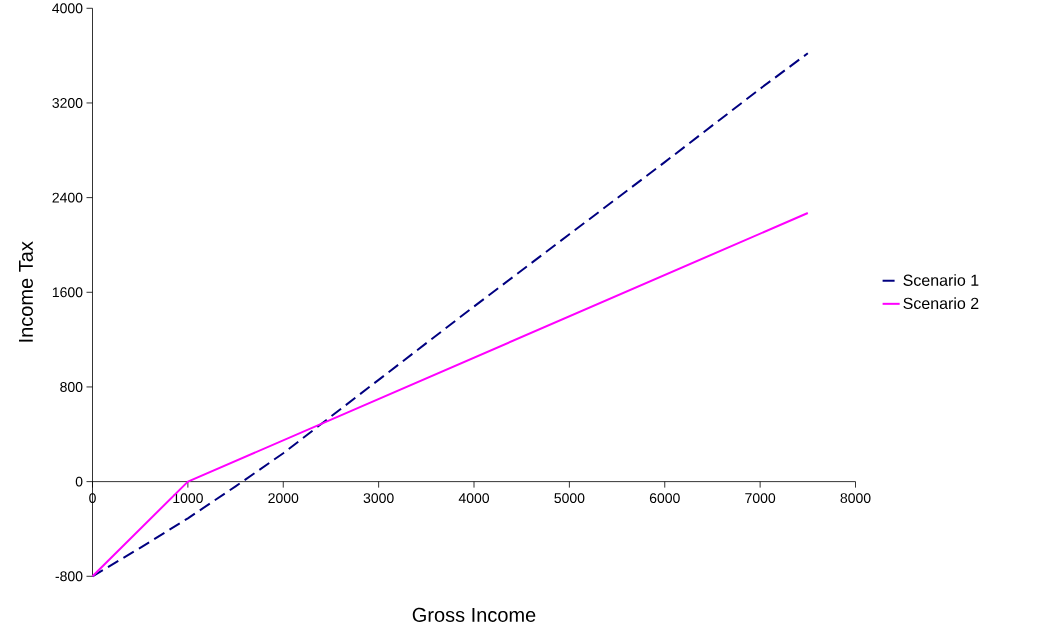  I want to click on x-tick-label: 1000, so click(188, 498).